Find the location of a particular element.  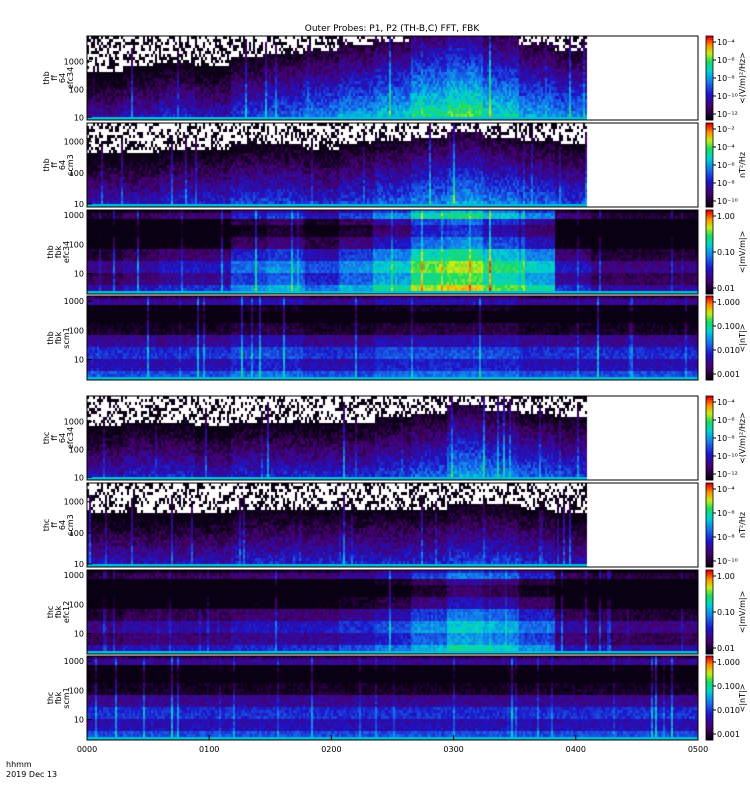

colorbar-thc-ff-scm3: 10⁻⁴ 10⁻⁶ 10⁻⁸ 10⁻¹⁰ nT²/Hz is located at coordinates (726, 525).